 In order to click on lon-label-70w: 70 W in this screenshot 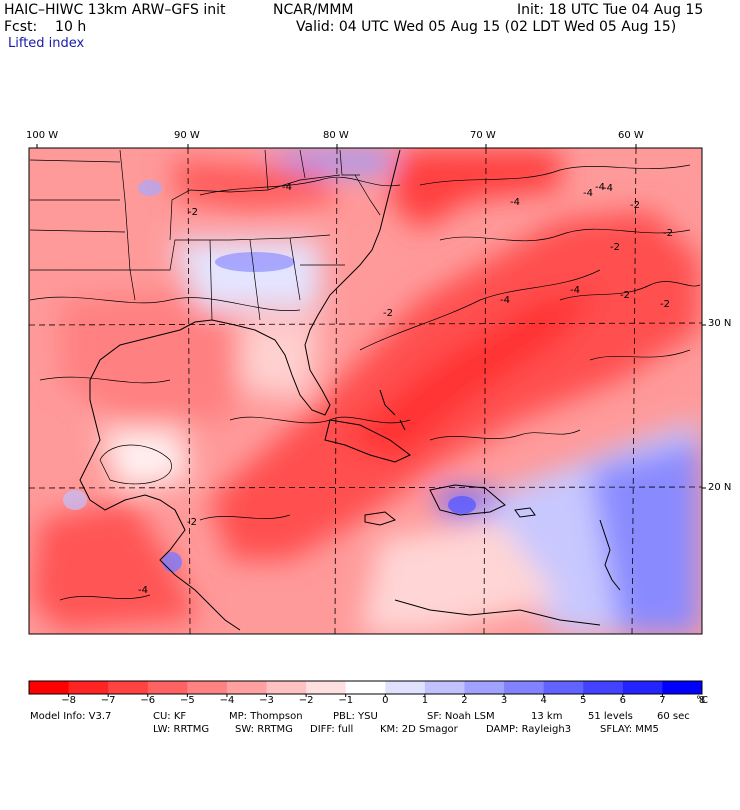, I will do `click(483, 135)`.